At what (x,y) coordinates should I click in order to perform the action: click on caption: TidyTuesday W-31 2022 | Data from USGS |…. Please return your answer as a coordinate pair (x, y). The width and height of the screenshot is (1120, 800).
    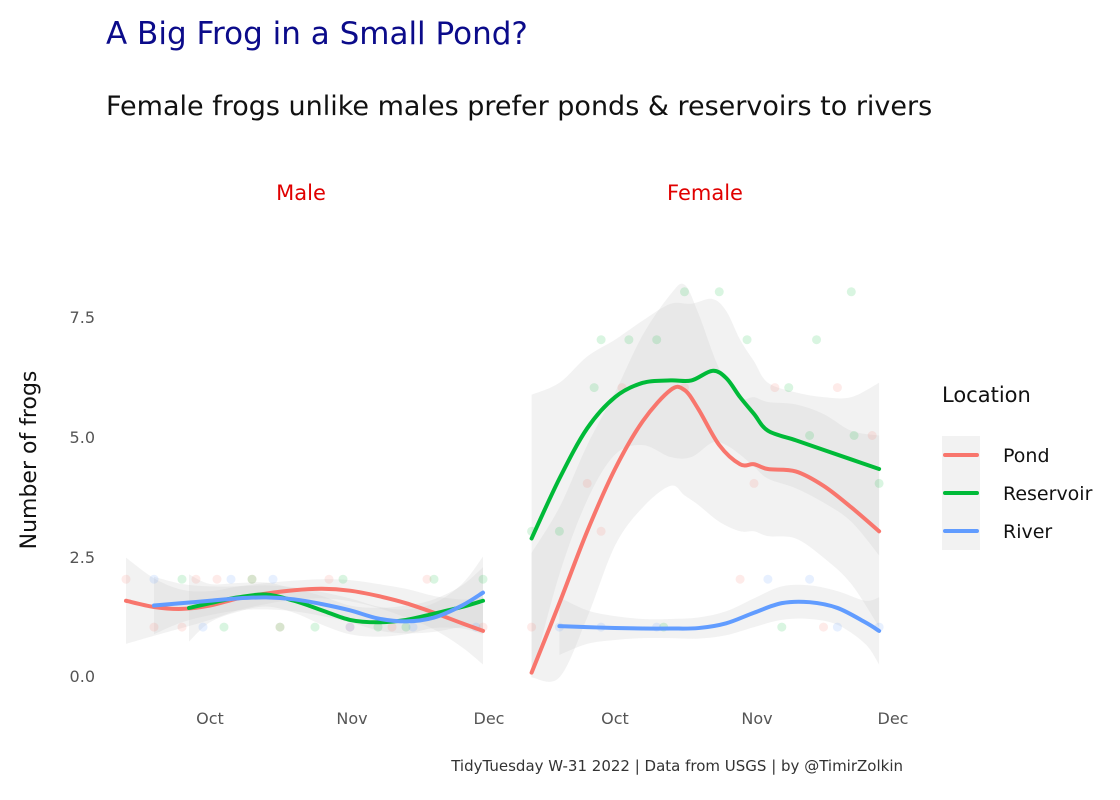
    Looking at the image, I should click on (676, 766).